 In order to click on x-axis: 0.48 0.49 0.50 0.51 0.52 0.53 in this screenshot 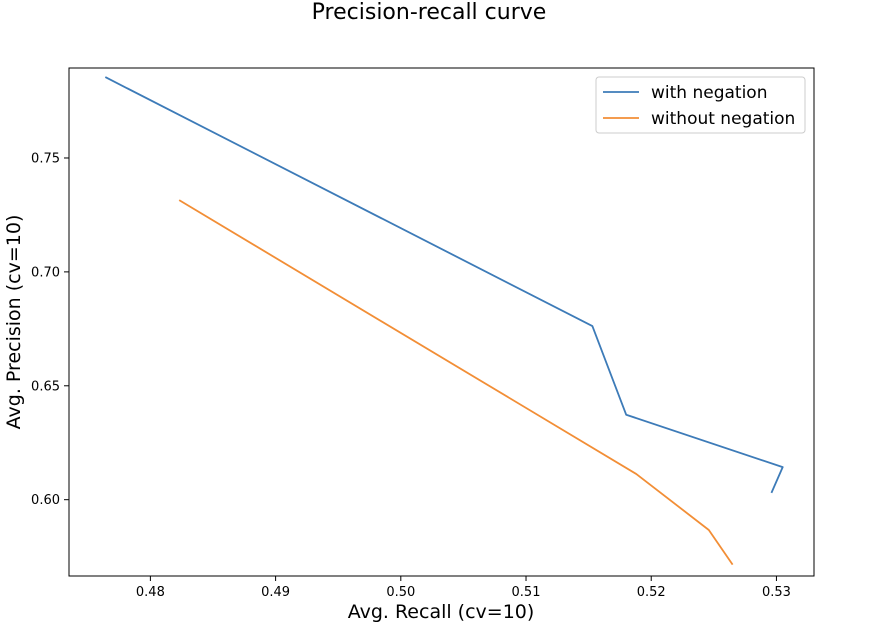, I will do `click(463, 588)`.